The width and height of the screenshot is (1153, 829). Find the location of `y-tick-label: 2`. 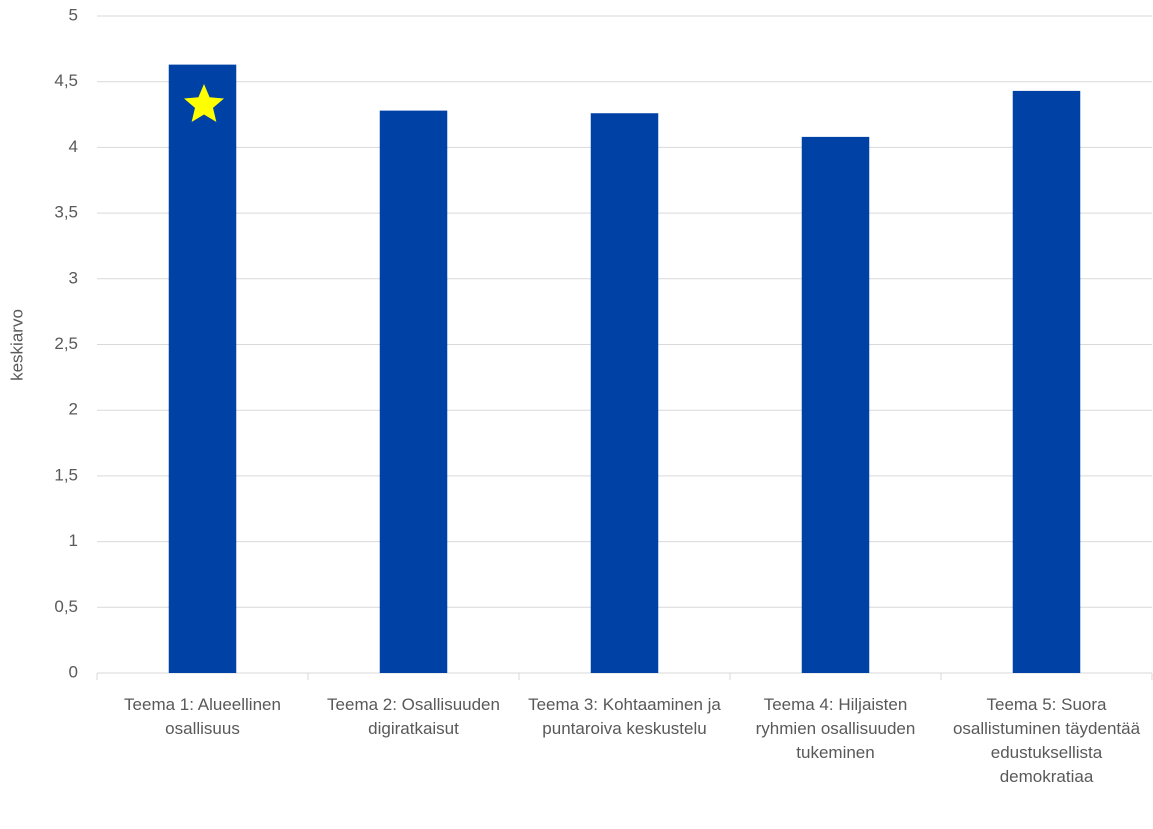

y-tick-label: 2 is located at coordinates (73, 409).